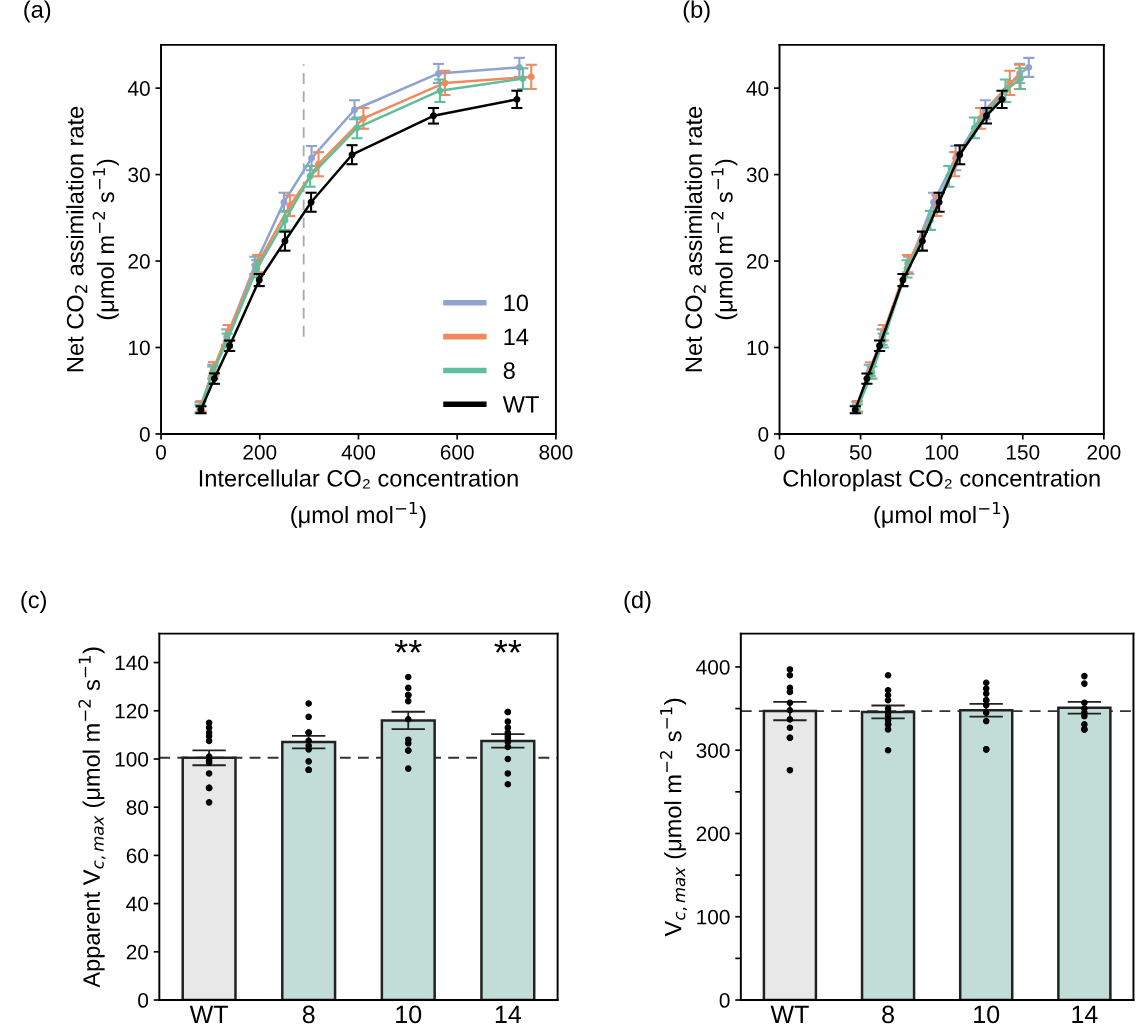  Describe the element at coordinates (137, 807) in the screenshot. I see `y-tick-label: 80` at that location.